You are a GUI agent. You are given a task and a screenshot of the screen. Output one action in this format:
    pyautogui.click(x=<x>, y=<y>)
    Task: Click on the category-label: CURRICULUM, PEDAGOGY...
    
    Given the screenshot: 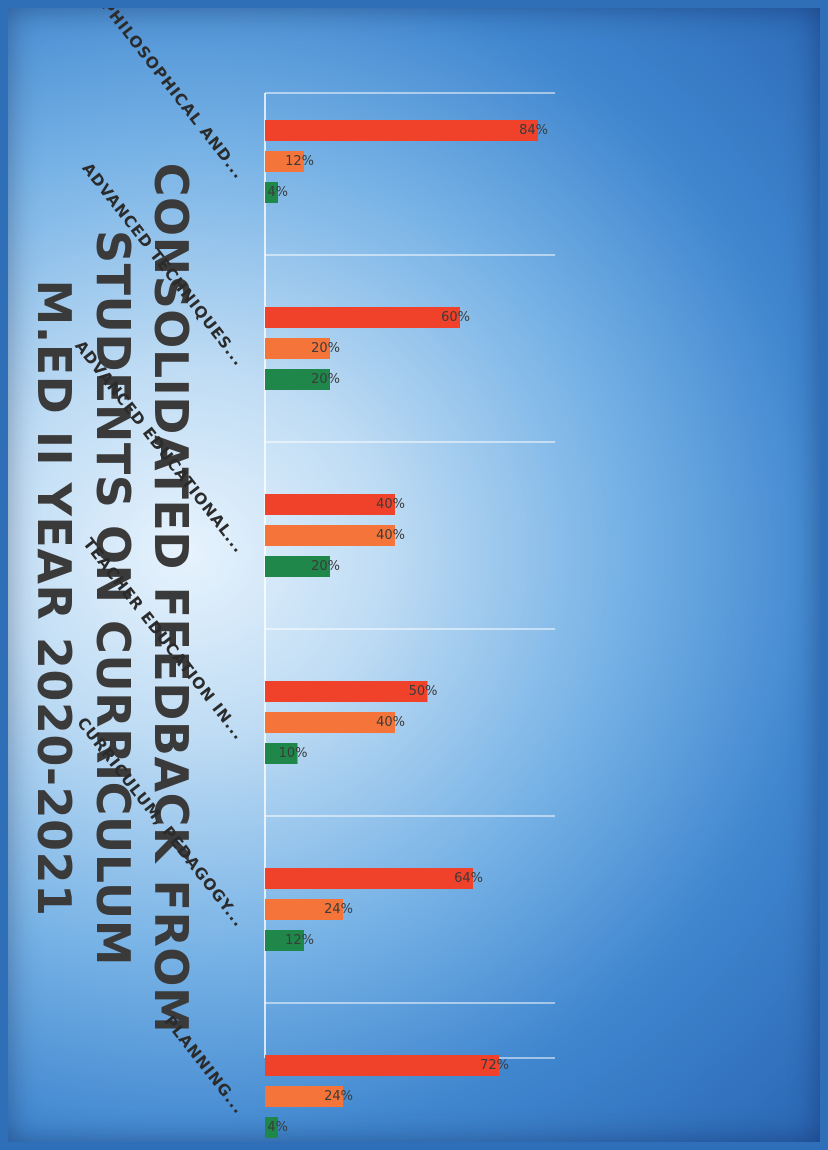 What is the action you would take?
    pyautogui.click(x=160, y=822)
    